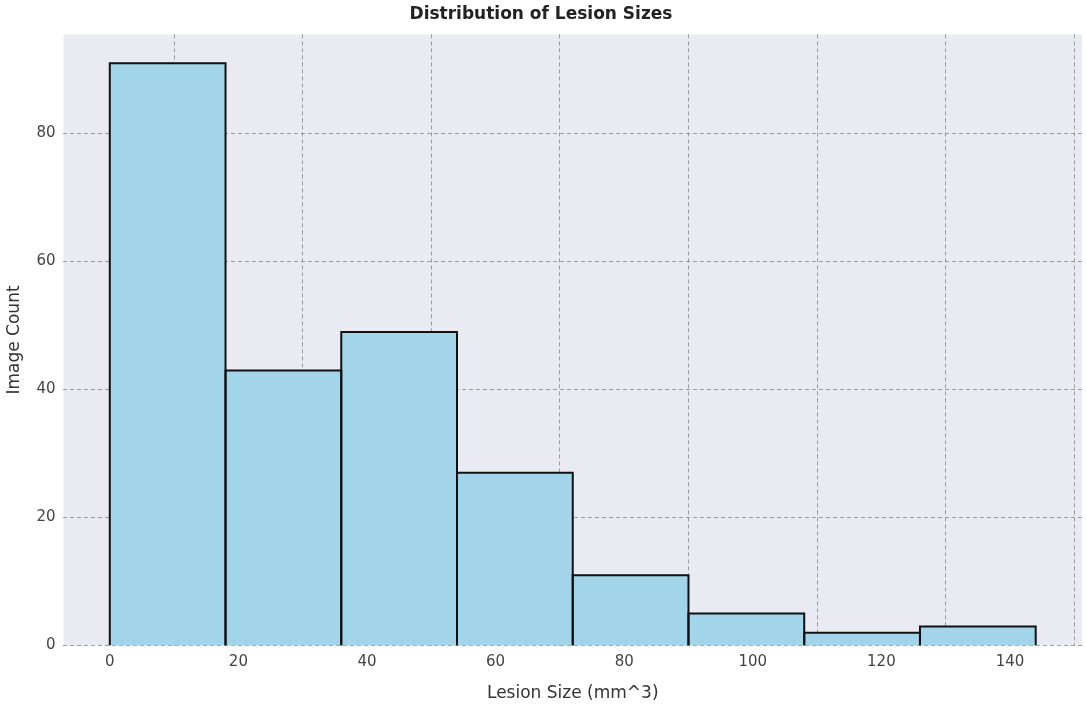 The height and width of the screenshot is (708, 1086). I want to click on y-tick-label: 80, so click(46, 132).